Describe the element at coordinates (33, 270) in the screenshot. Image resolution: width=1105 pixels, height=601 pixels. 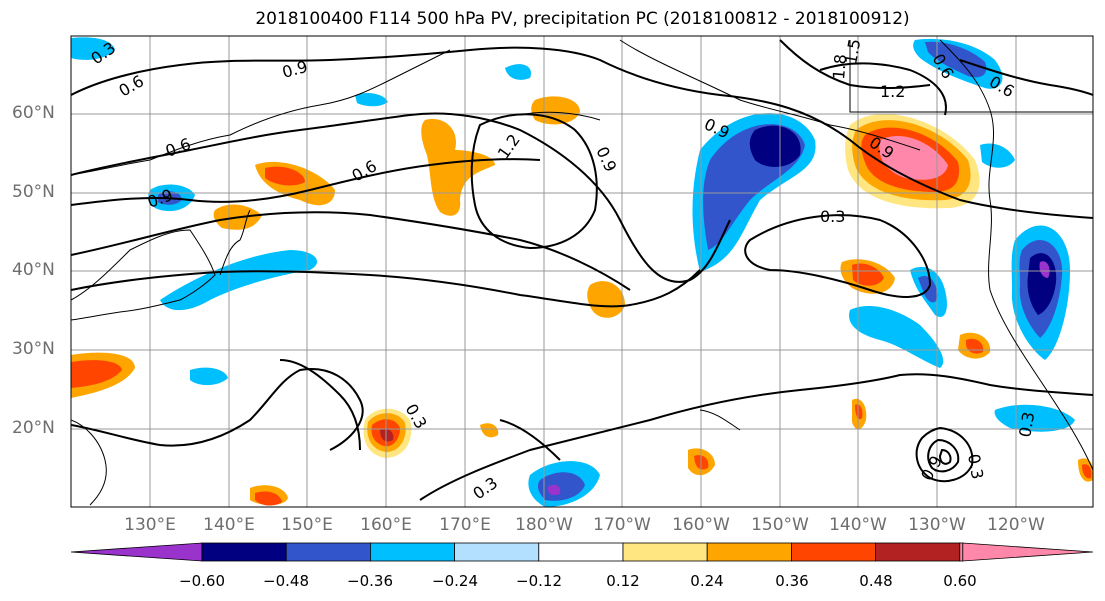
I see `lat-label: 40°N` at that location.